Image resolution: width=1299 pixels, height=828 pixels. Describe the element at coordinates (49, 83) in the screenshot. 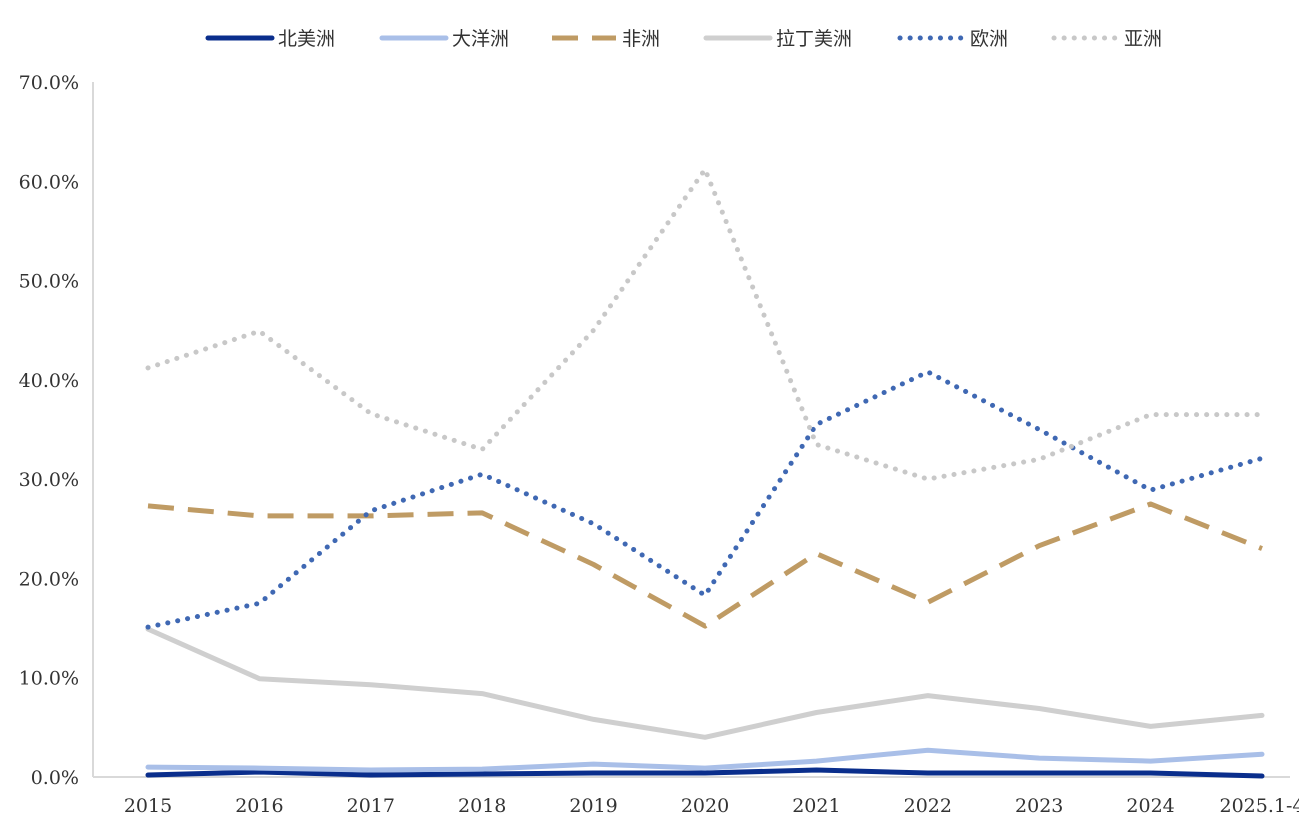

I see `y-tick-label: 70.0%` at that location.